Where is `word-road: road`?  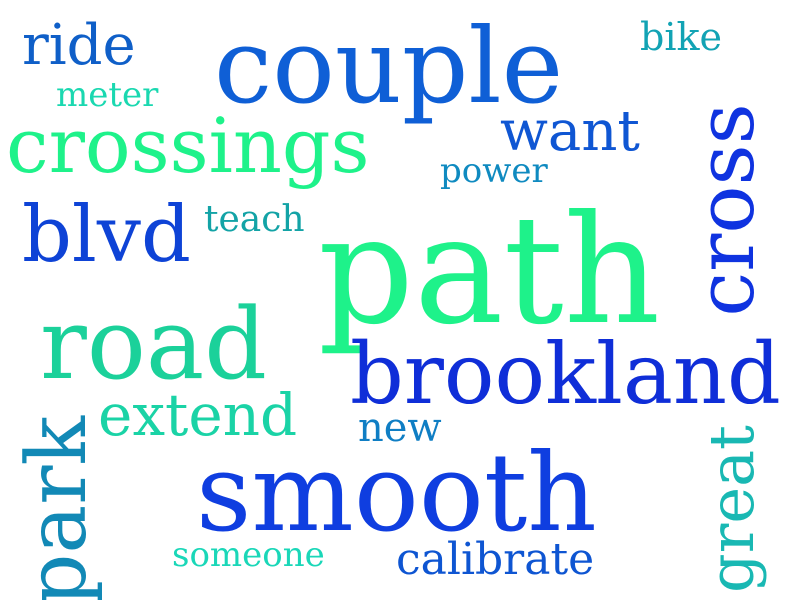
word-road: road is located at coordinates (154, 345).